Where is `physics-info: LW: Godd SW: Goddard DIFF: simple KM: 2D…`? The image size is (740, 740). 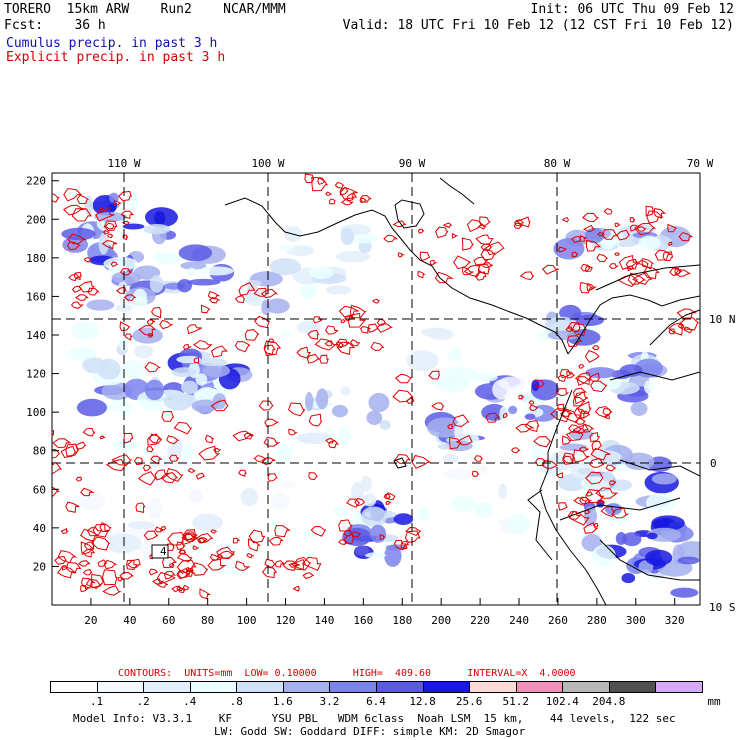 physics-info: LW: Godd SW: Goddard DIFF: simple KM: 2D… is located at coordinates (370, 731).